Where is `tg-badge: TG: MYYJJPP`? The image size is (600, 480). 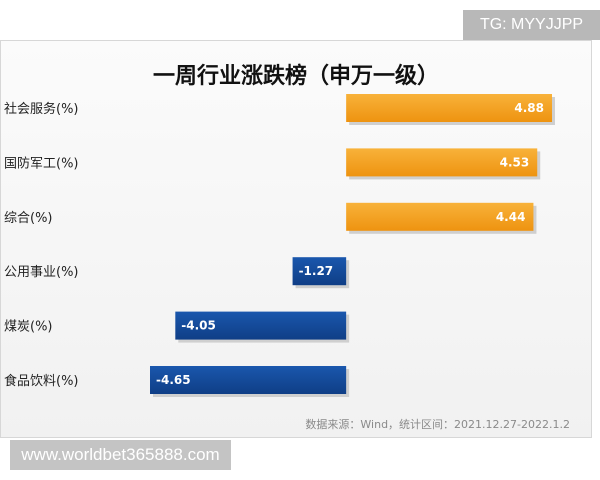 tg-badge: TG: MYYJJPP is located at coordinates (531, 25).